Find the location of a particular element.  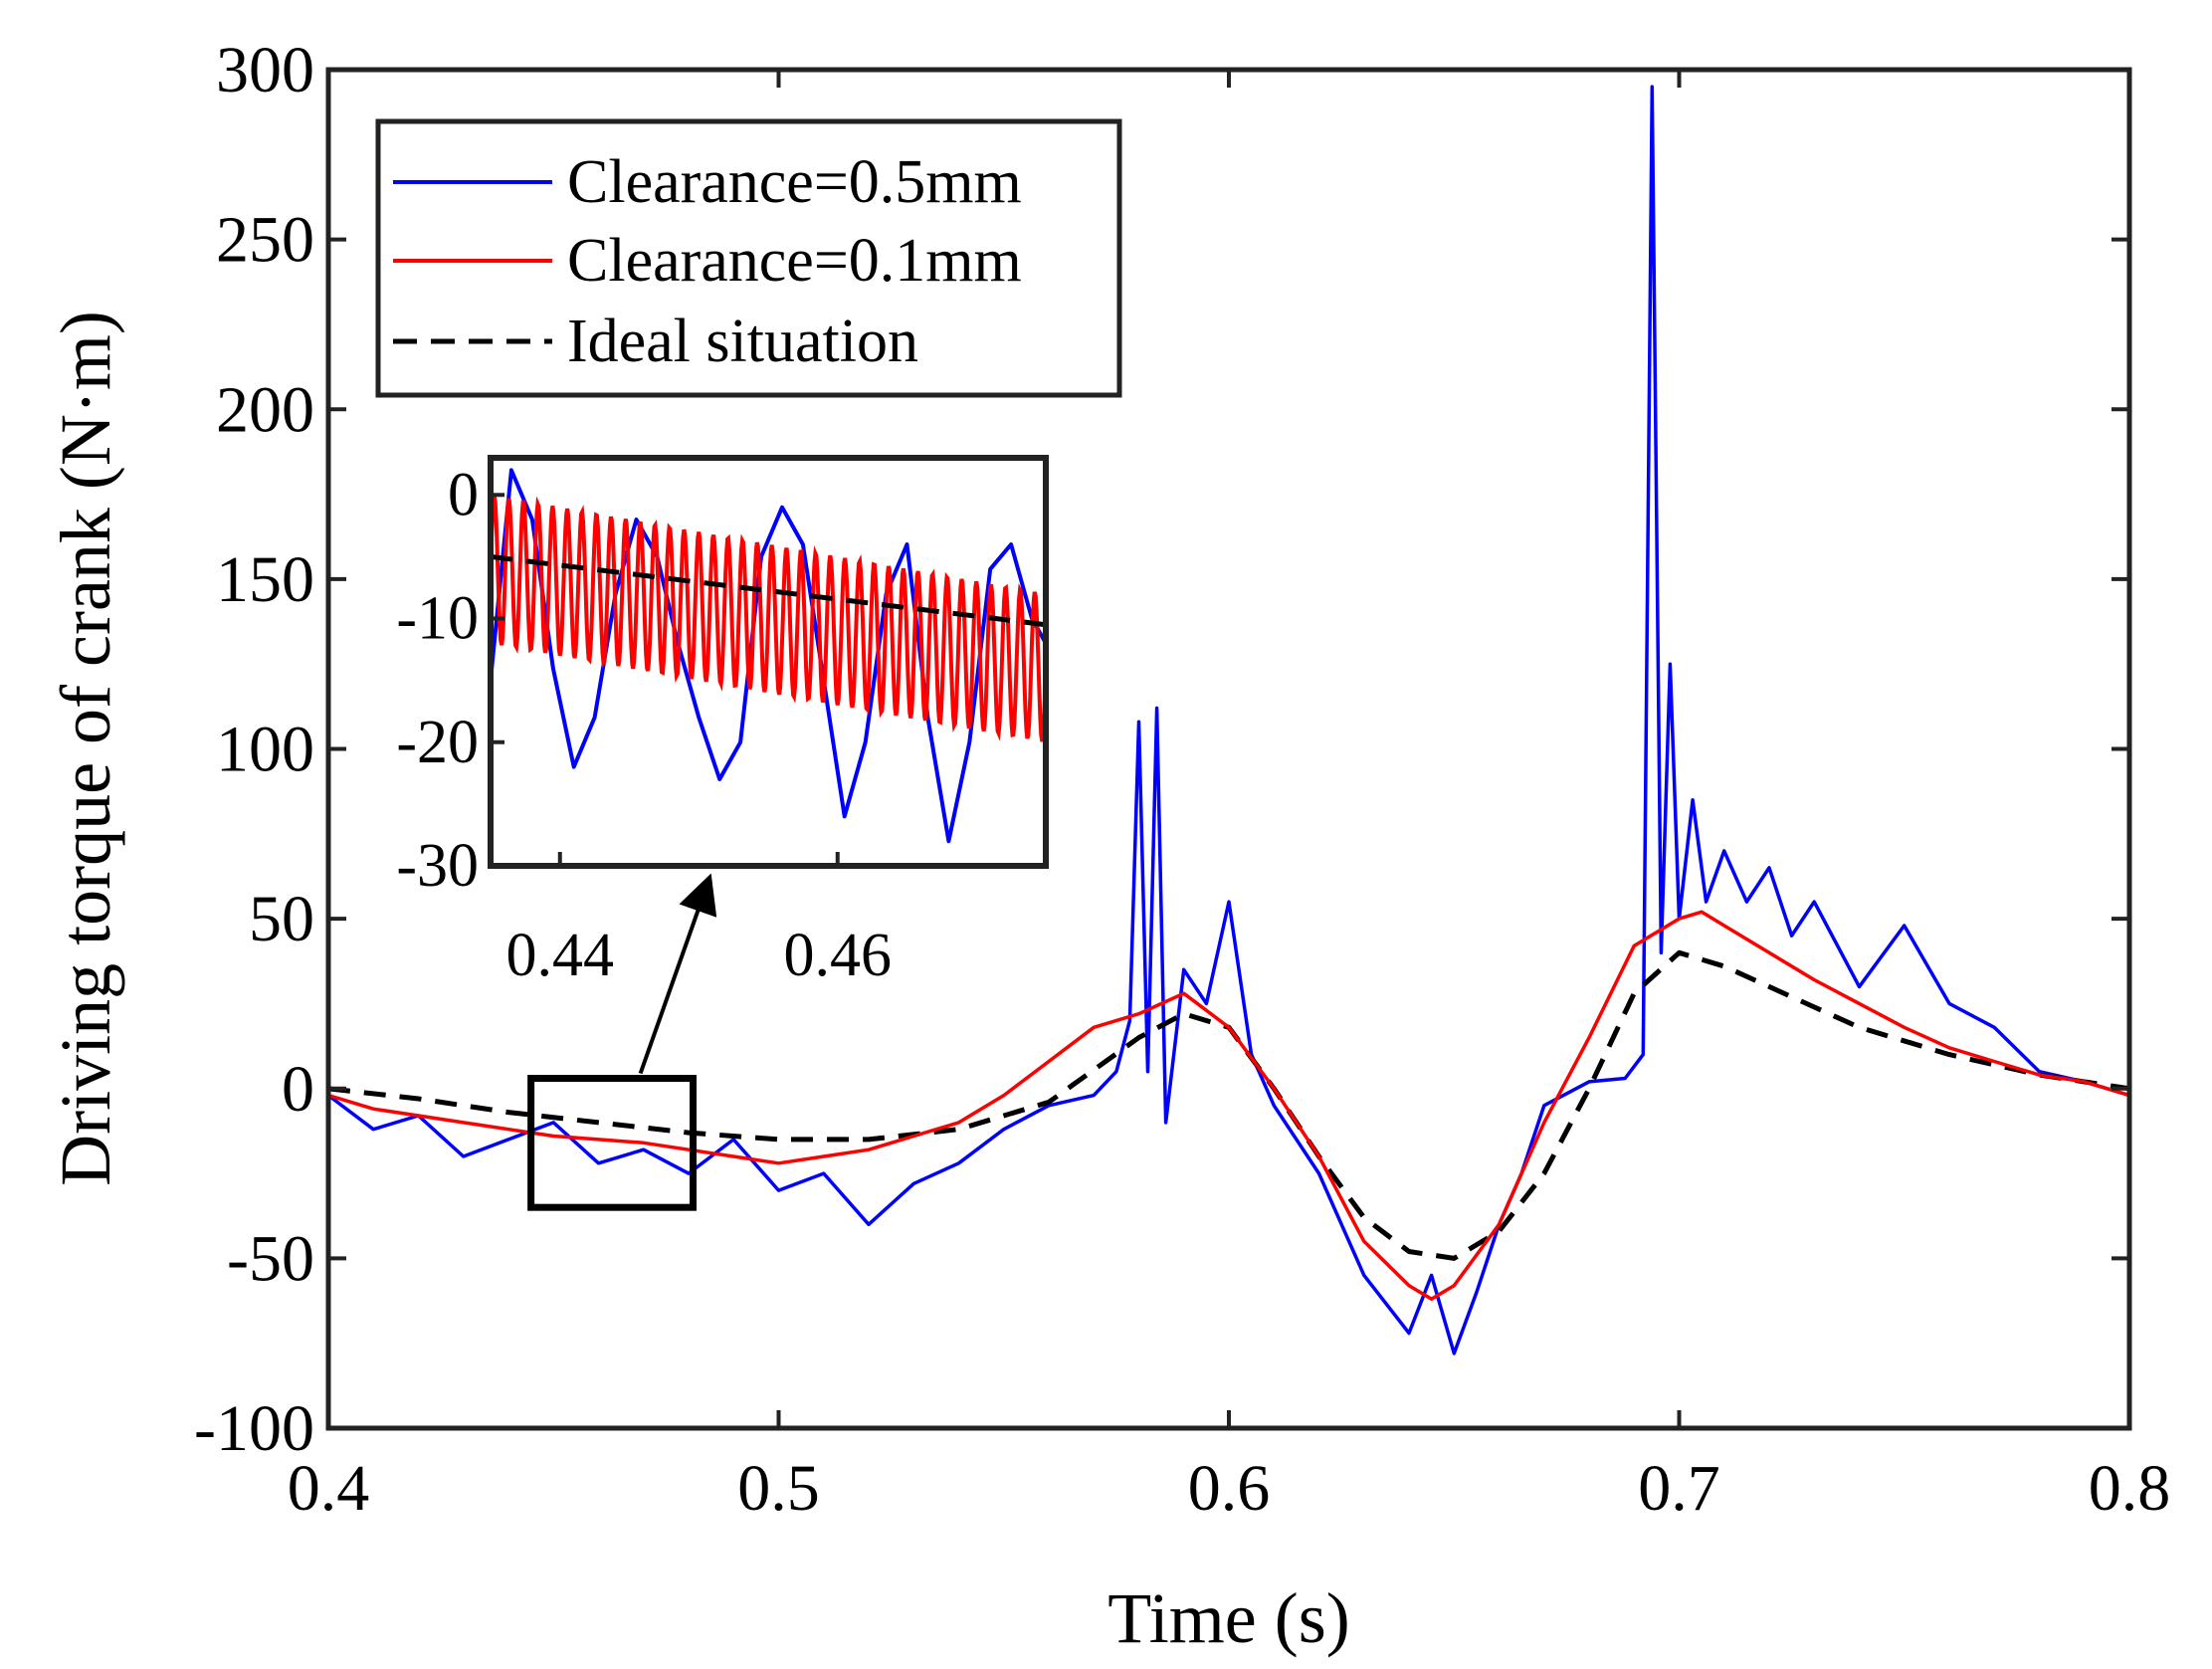

x-tick-label: 0.4 is located at coordinates (329, 1489).